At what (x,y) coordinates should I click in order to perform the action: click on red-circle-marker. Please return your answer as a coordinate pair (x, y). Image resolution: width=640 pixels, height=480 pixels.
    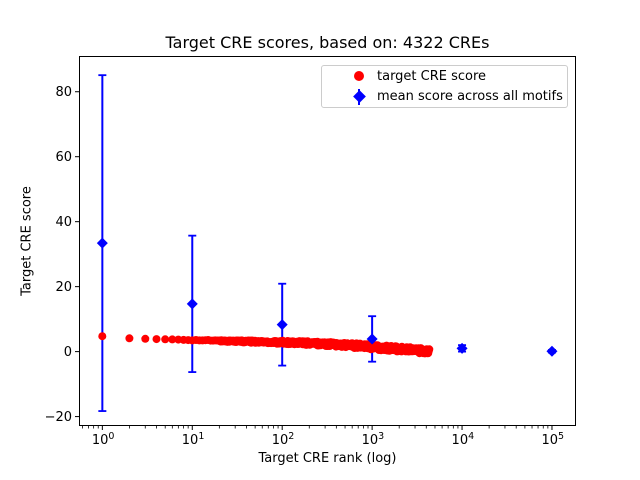
    Looking at the image, I should click on (359, 76).